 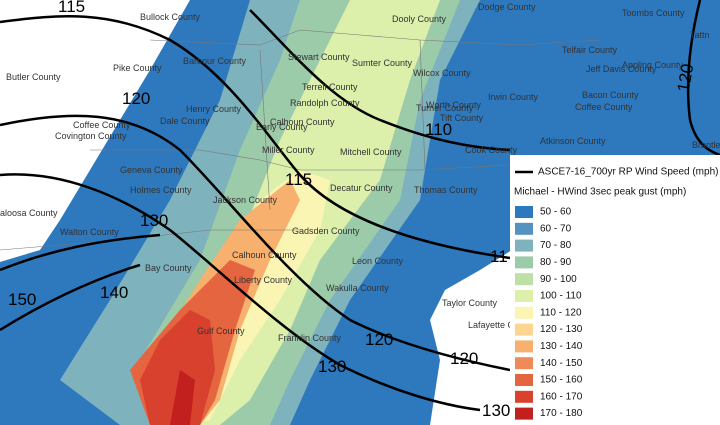 I want to click on county-label: Gadsden County, so click(x=326, y=231).